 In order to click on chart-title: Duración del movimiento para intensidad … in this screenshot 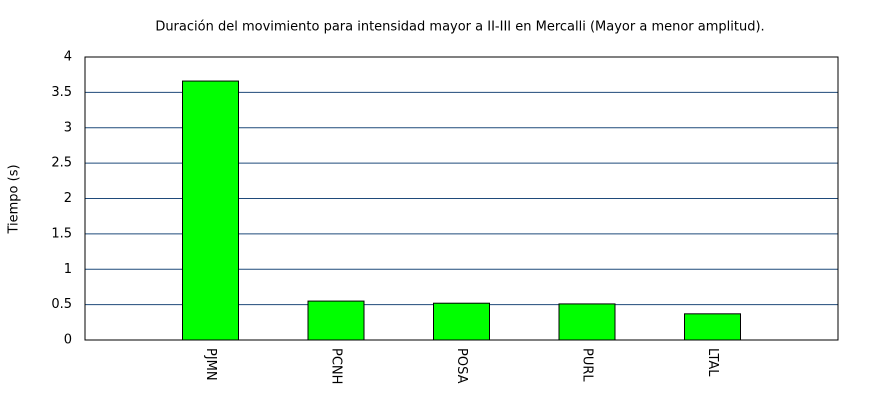, I will do `click(459, 27)`.